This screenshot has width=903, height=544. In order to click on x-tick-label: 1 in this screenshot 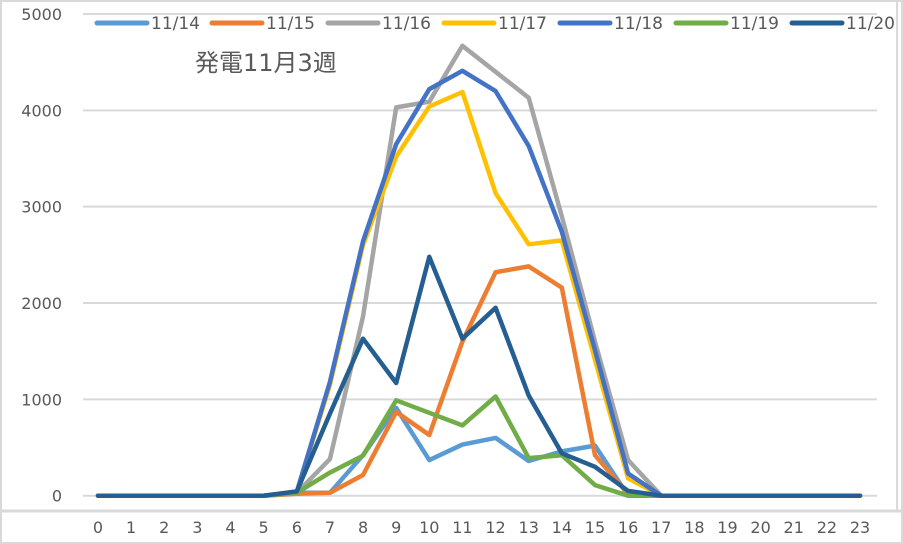, I will do `click(131, 527)`.